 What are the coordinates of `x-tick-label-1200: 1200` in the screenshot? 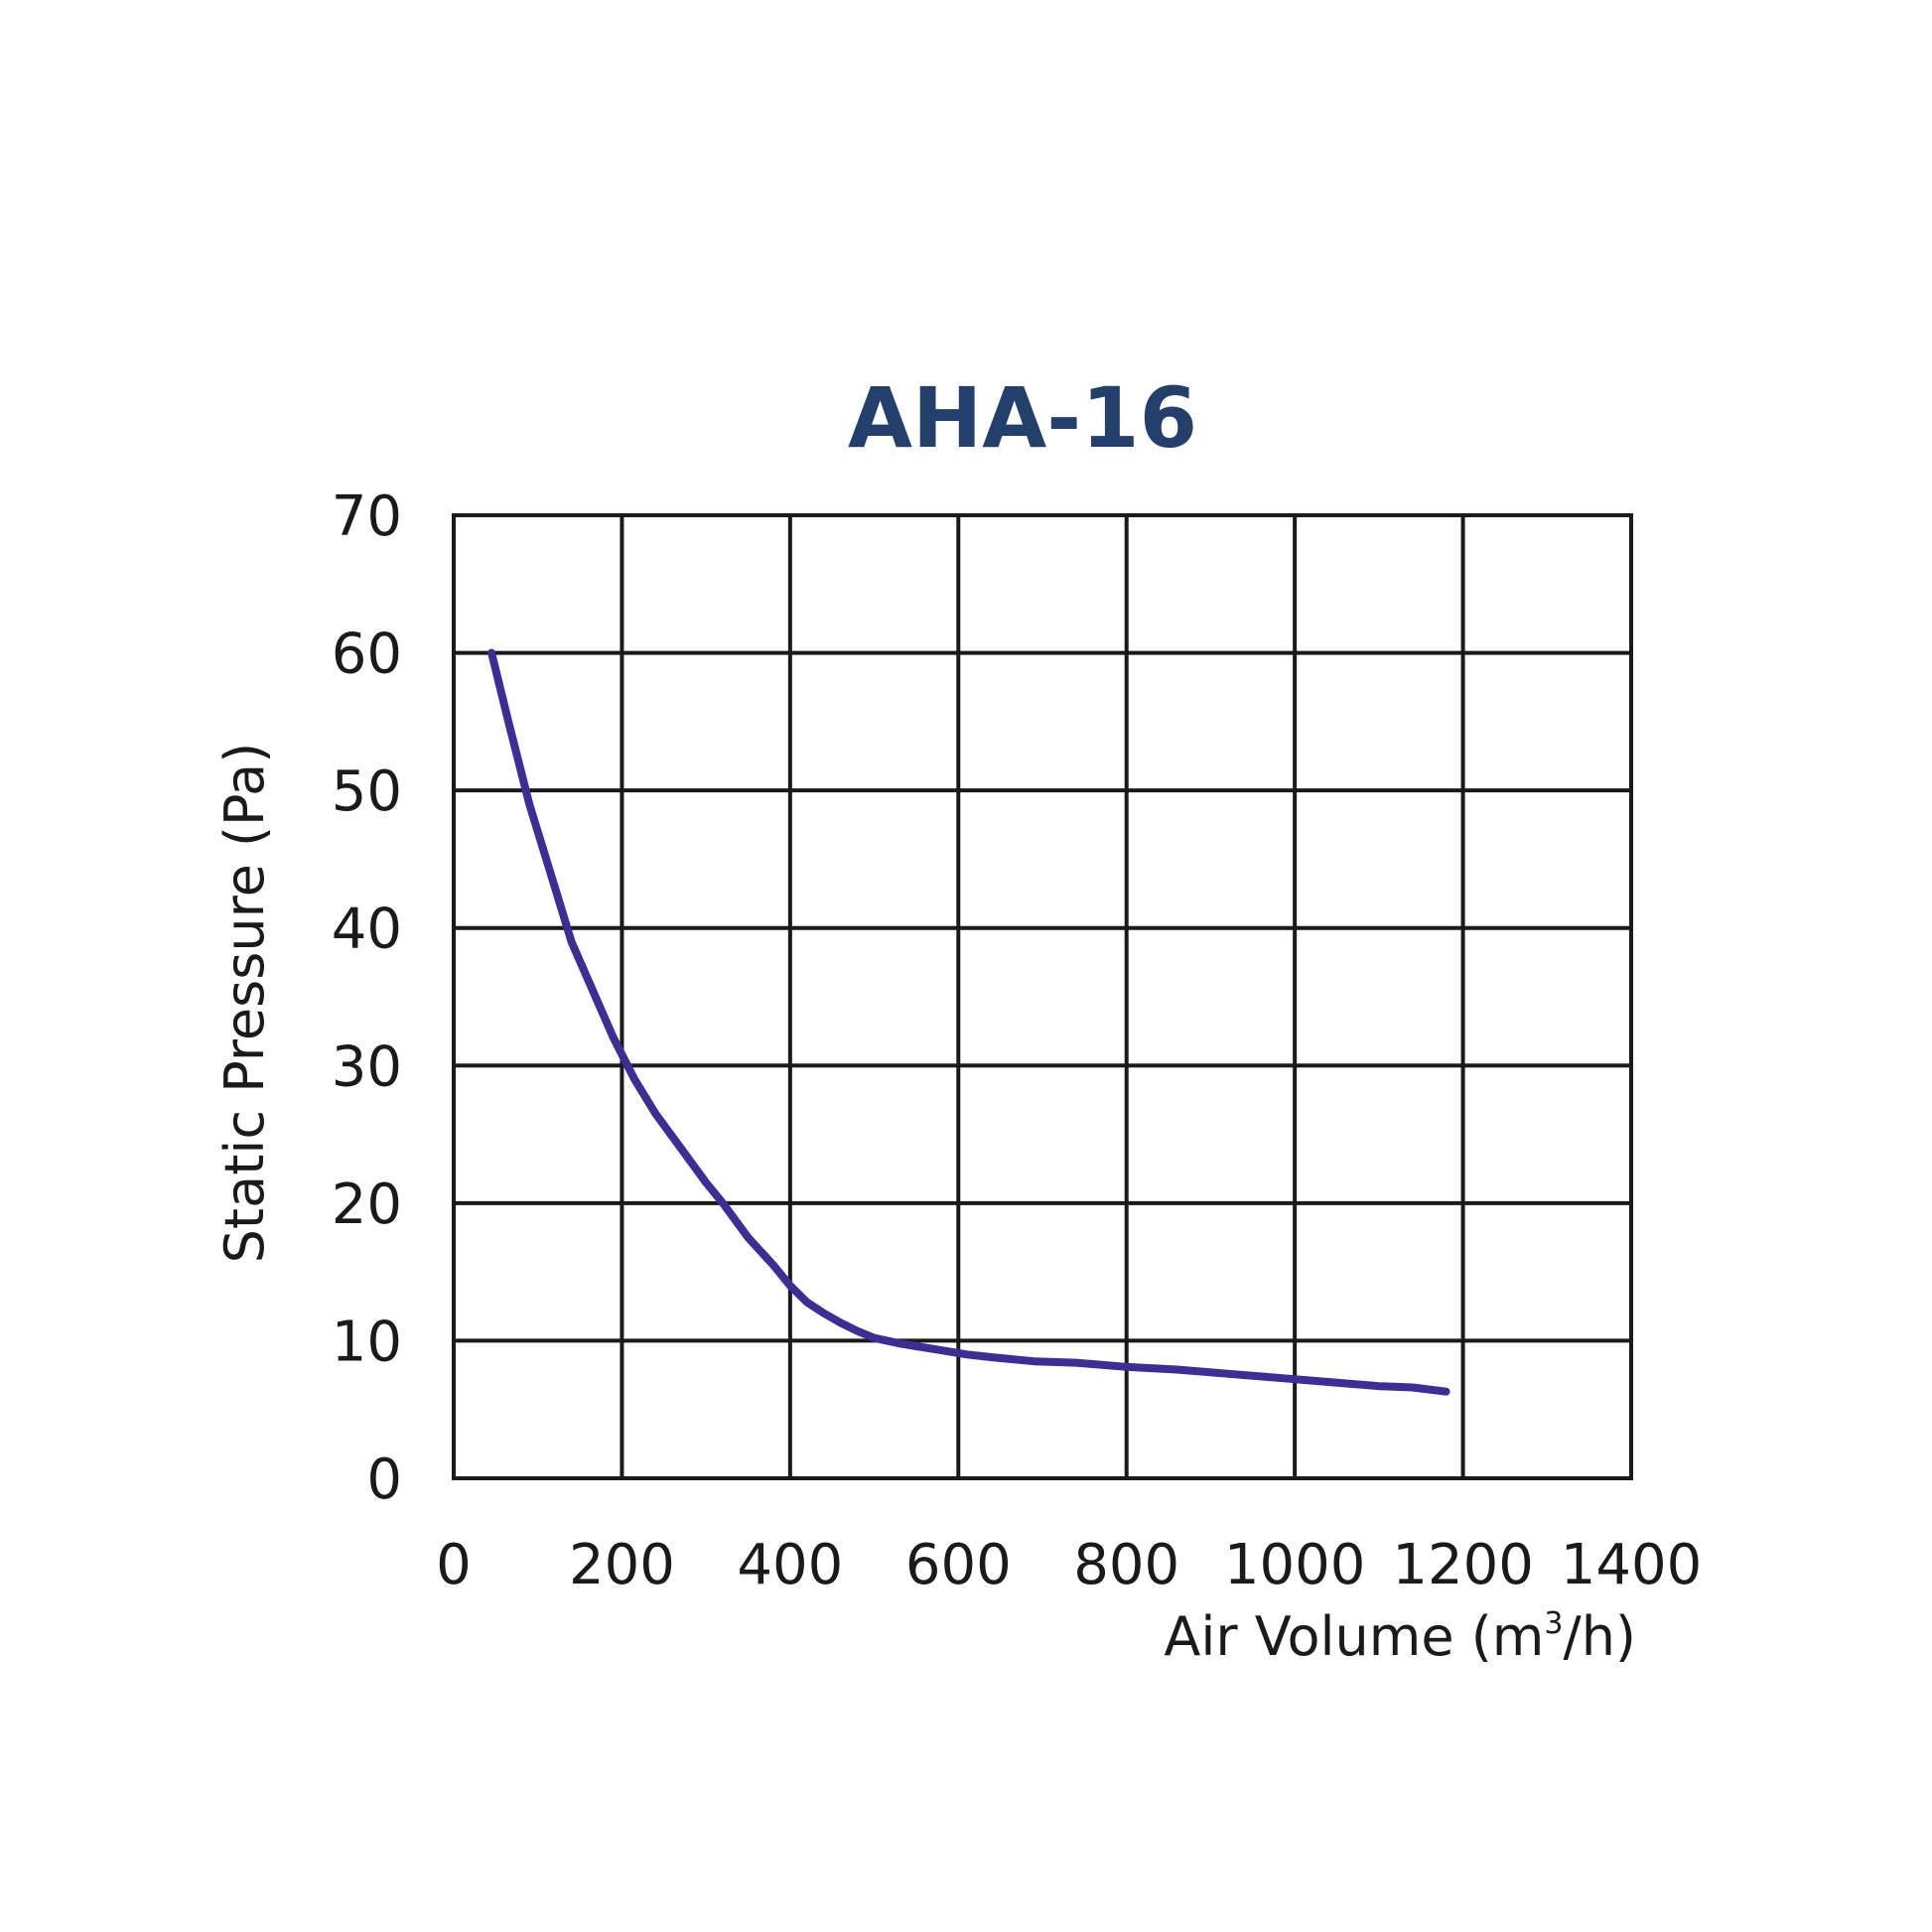 It's located at (1463, 1565).